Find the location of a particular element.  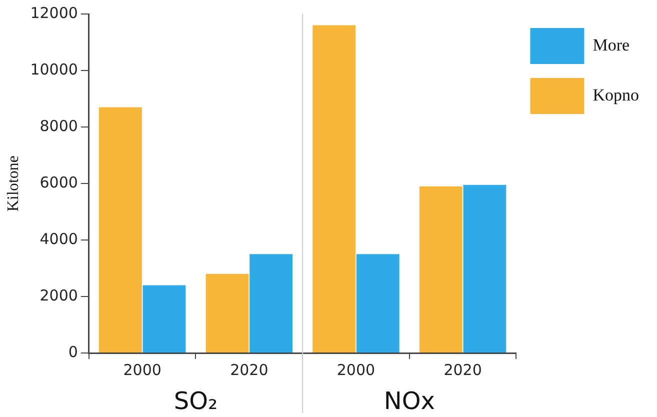

y-tick-label: 10000 is located at coordinates (54, 69).